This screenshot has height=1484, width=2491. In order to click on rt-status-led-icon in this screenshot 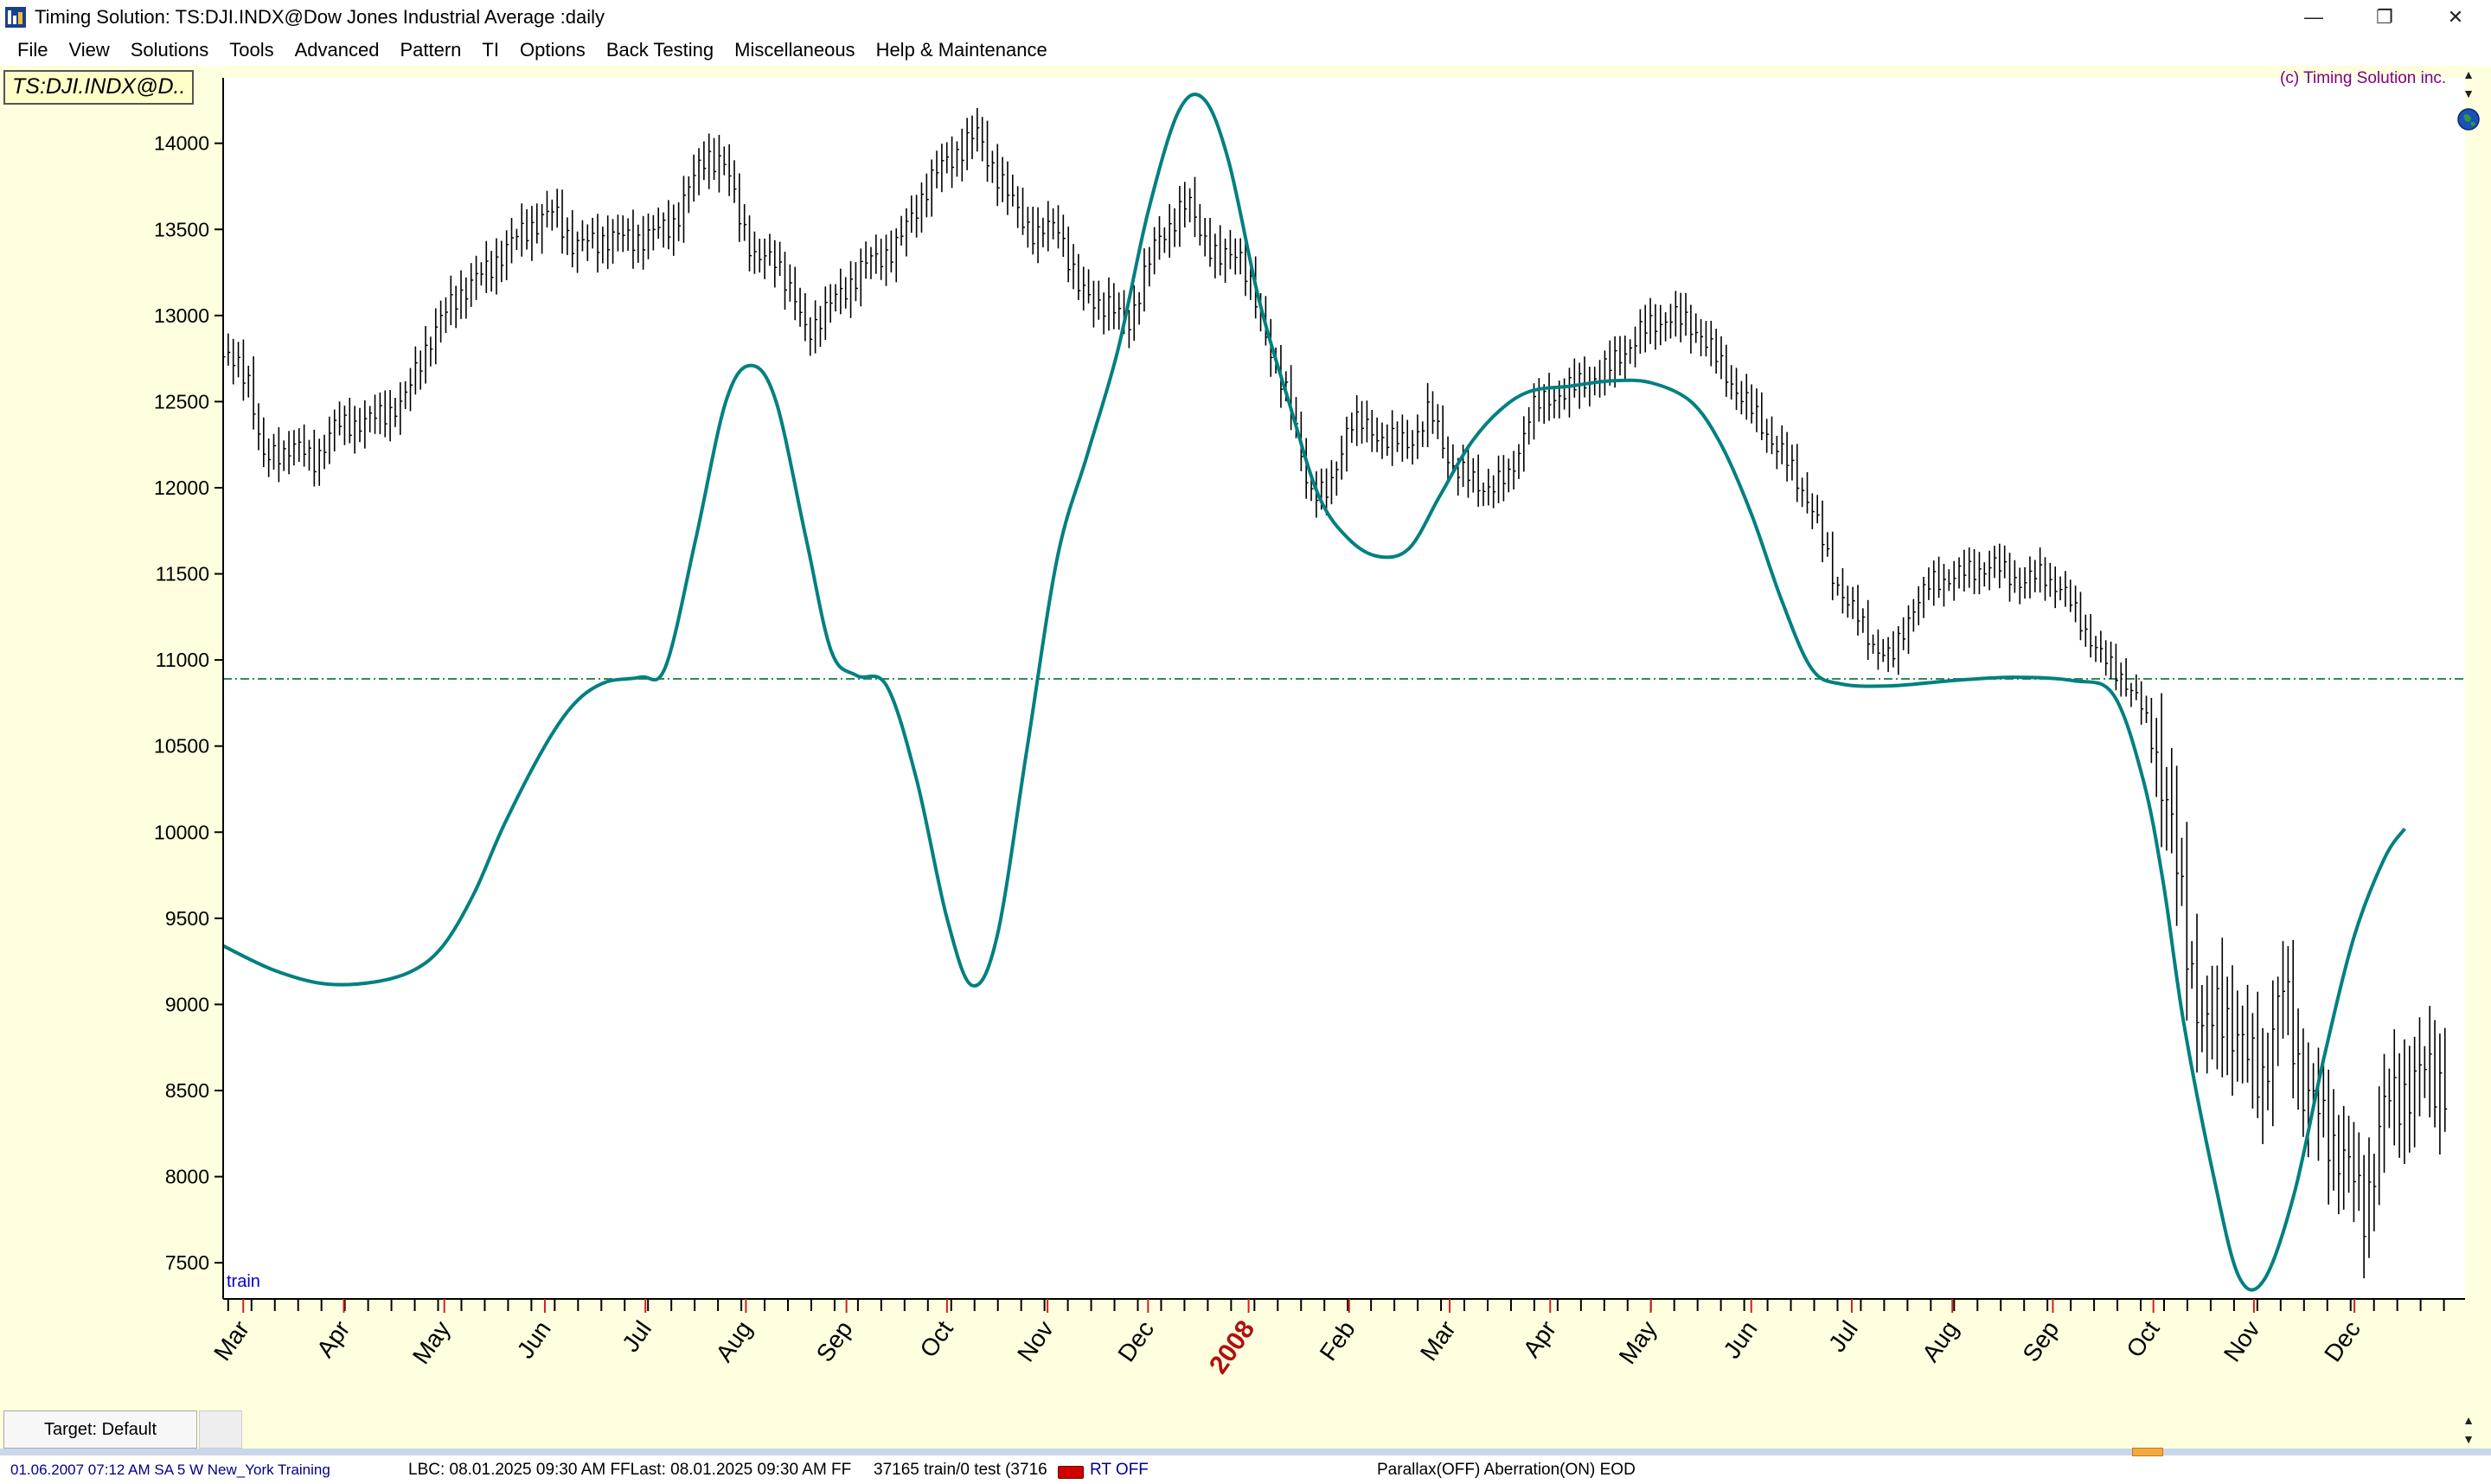, I will do `click(1071, 1472)`.